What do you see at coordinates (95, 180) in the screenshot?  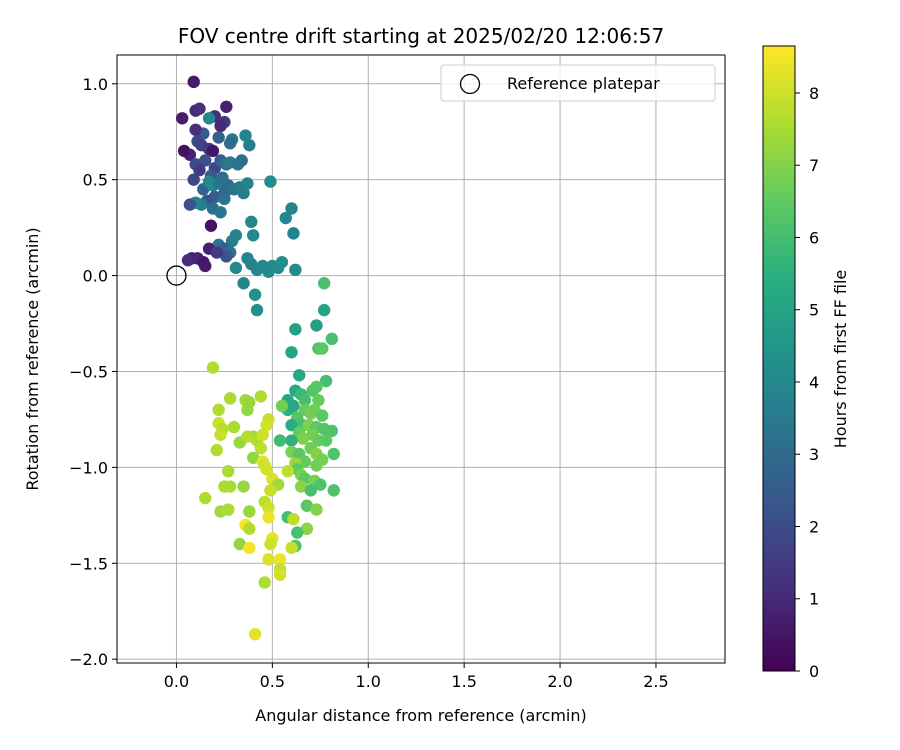 I see `y-tick-label: 0.5` at bounding box center [95, 180].